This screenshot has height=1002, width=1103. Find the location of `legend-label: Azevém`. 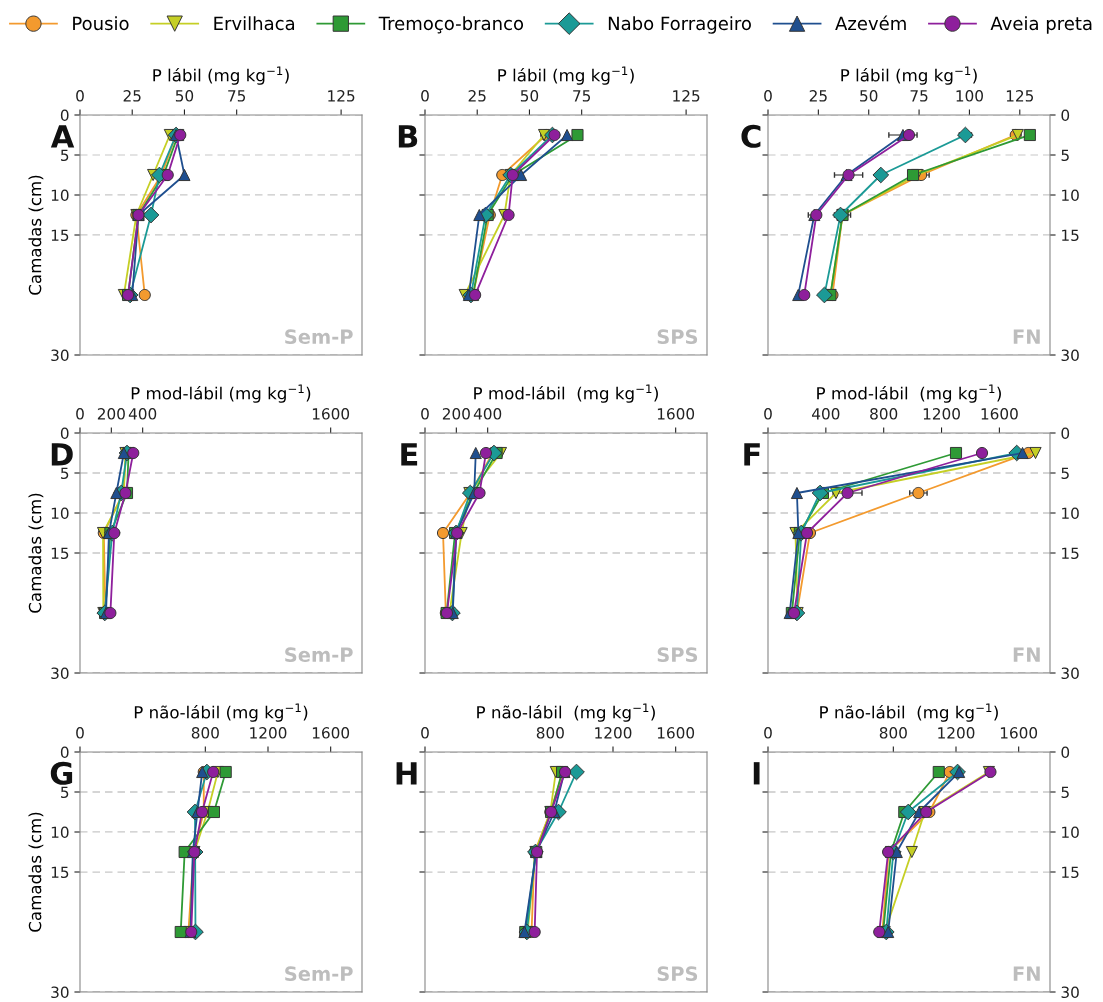

legend-label: Azevém is located at coordinates (870, 23).